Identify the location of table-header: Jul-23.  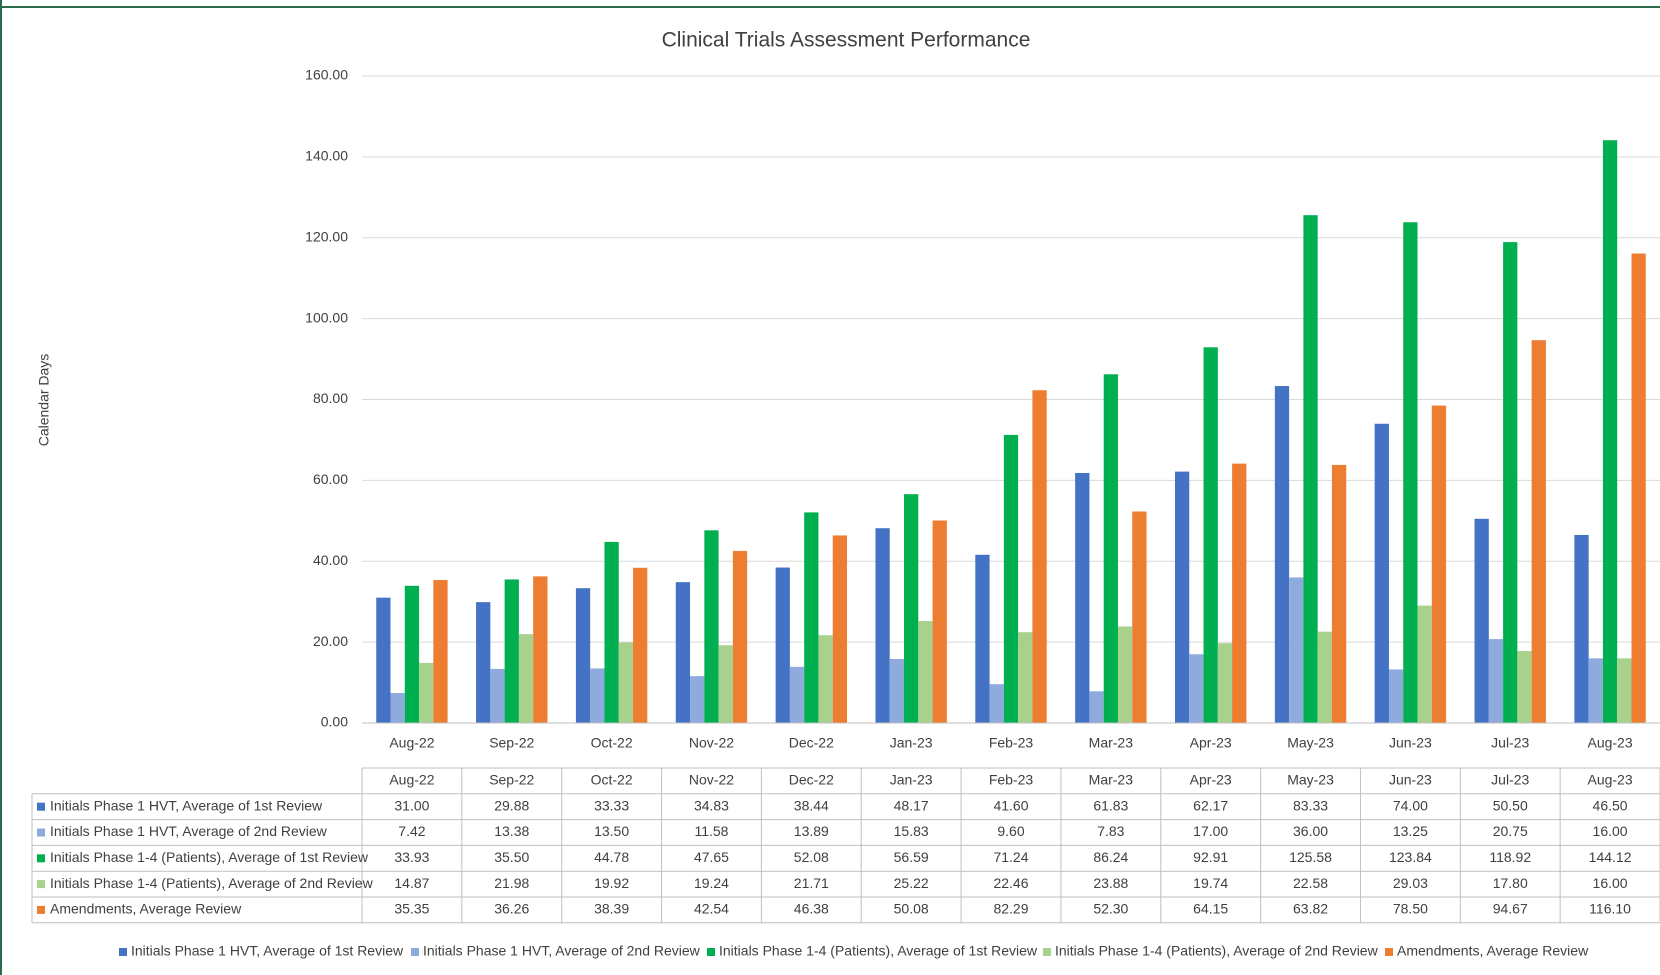
(1510, 780).